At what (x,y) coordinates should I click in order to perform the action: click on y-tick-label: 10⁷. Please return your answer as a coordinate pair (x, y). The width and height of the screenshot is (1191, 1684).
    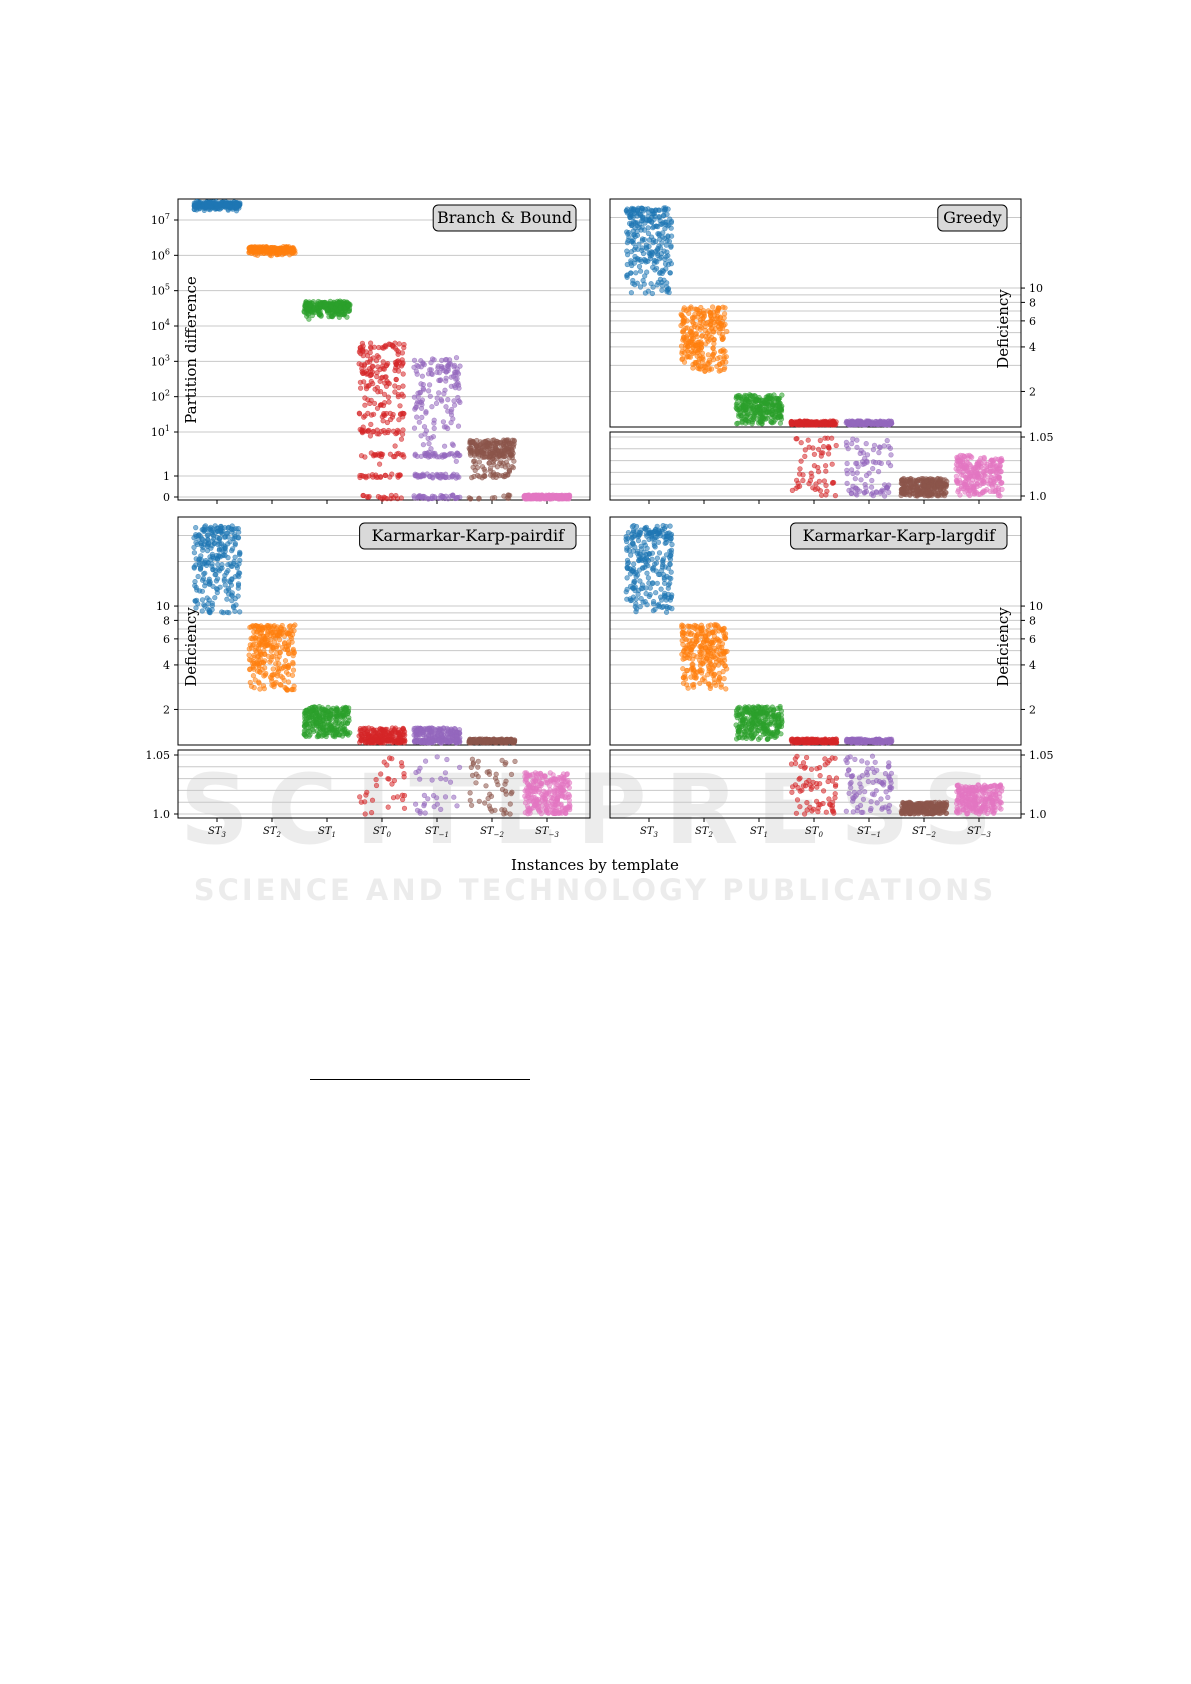
    Looking at the image, I should click on (160, 219).